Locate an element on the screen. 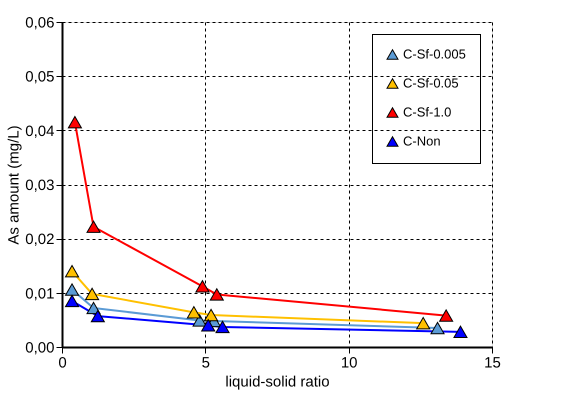 The image size is (561, 414). x-tick-label: 10 is located at coordinates (349, 363).